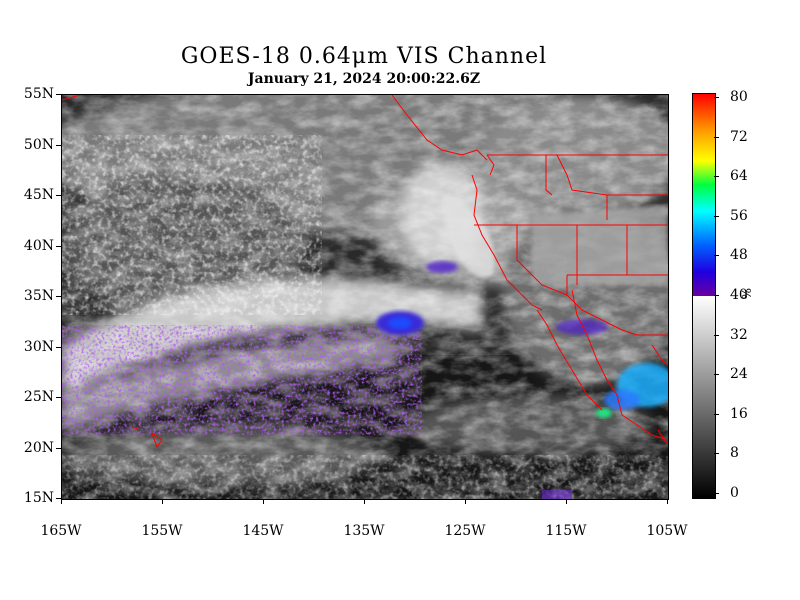 Image resolution: width=800 pixels, height=600 pixels. Describe the element at coordinates (38, 346) in the screenshot. I see `latitude-label: 30N` at that location.